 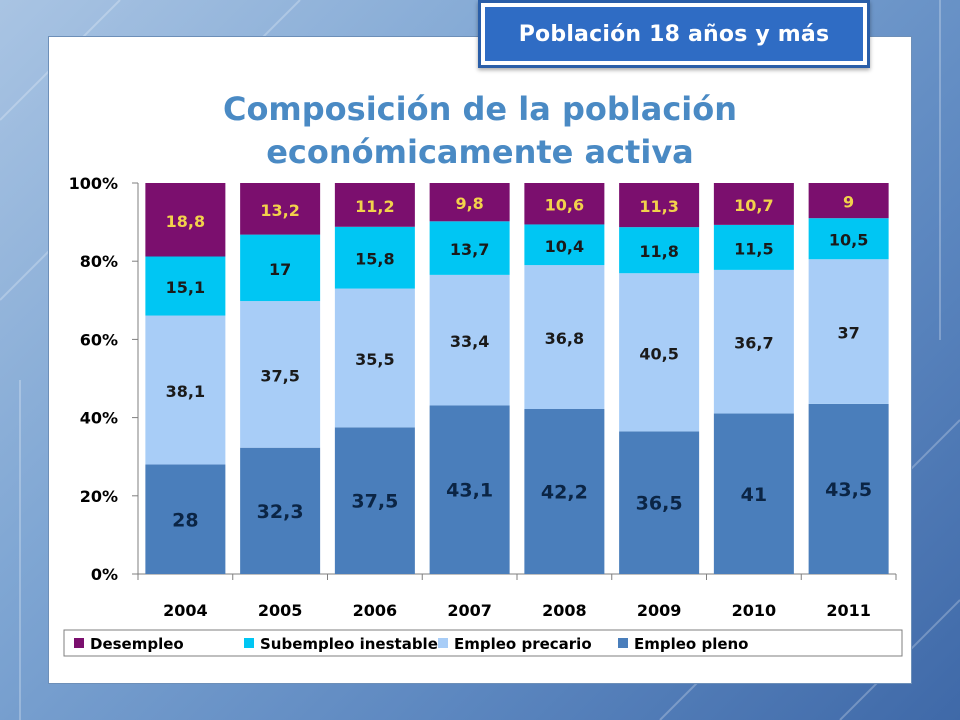 I want to click on data-label: 18,8, so click(x=185, y=221).